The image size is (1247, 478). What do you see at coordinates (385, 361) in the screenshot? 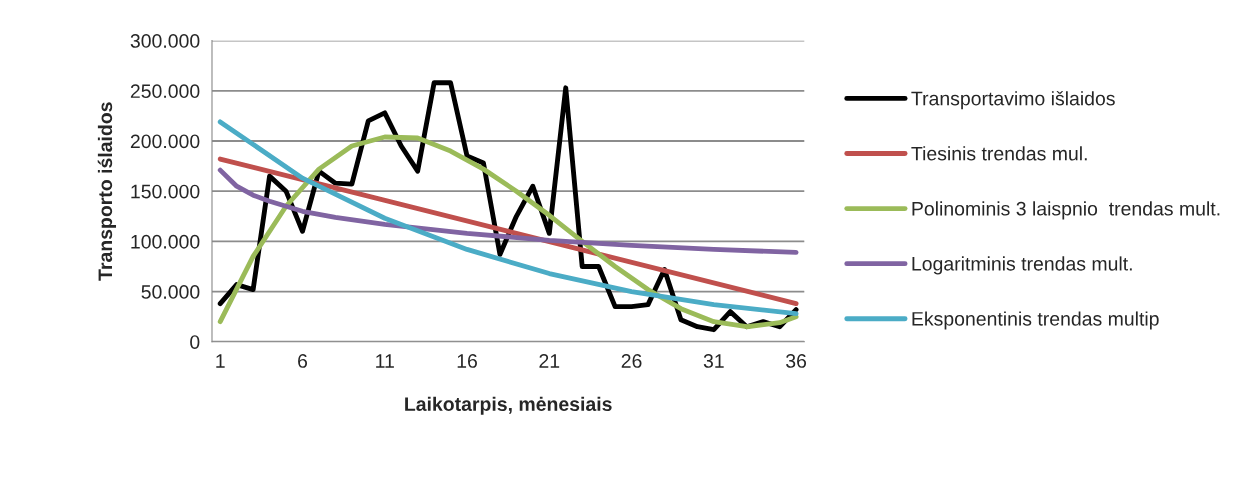
I see `x-tick-label: 11` at bounding box center [385, 361].